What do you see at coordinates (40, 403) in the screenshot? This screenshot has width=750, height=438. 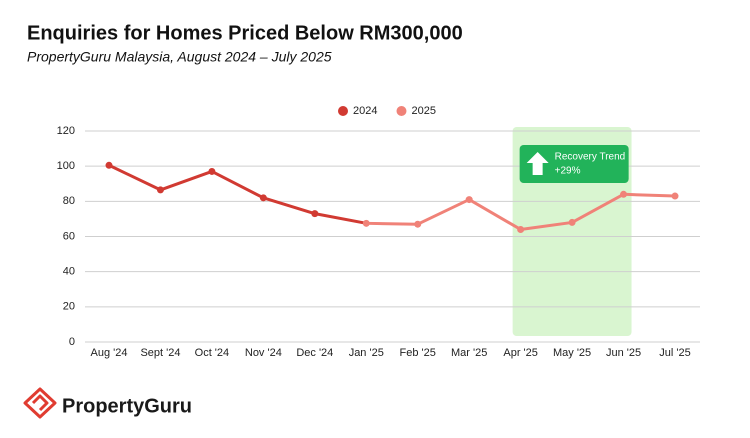 I see `logo-icon` at bounding box center [40, 403].